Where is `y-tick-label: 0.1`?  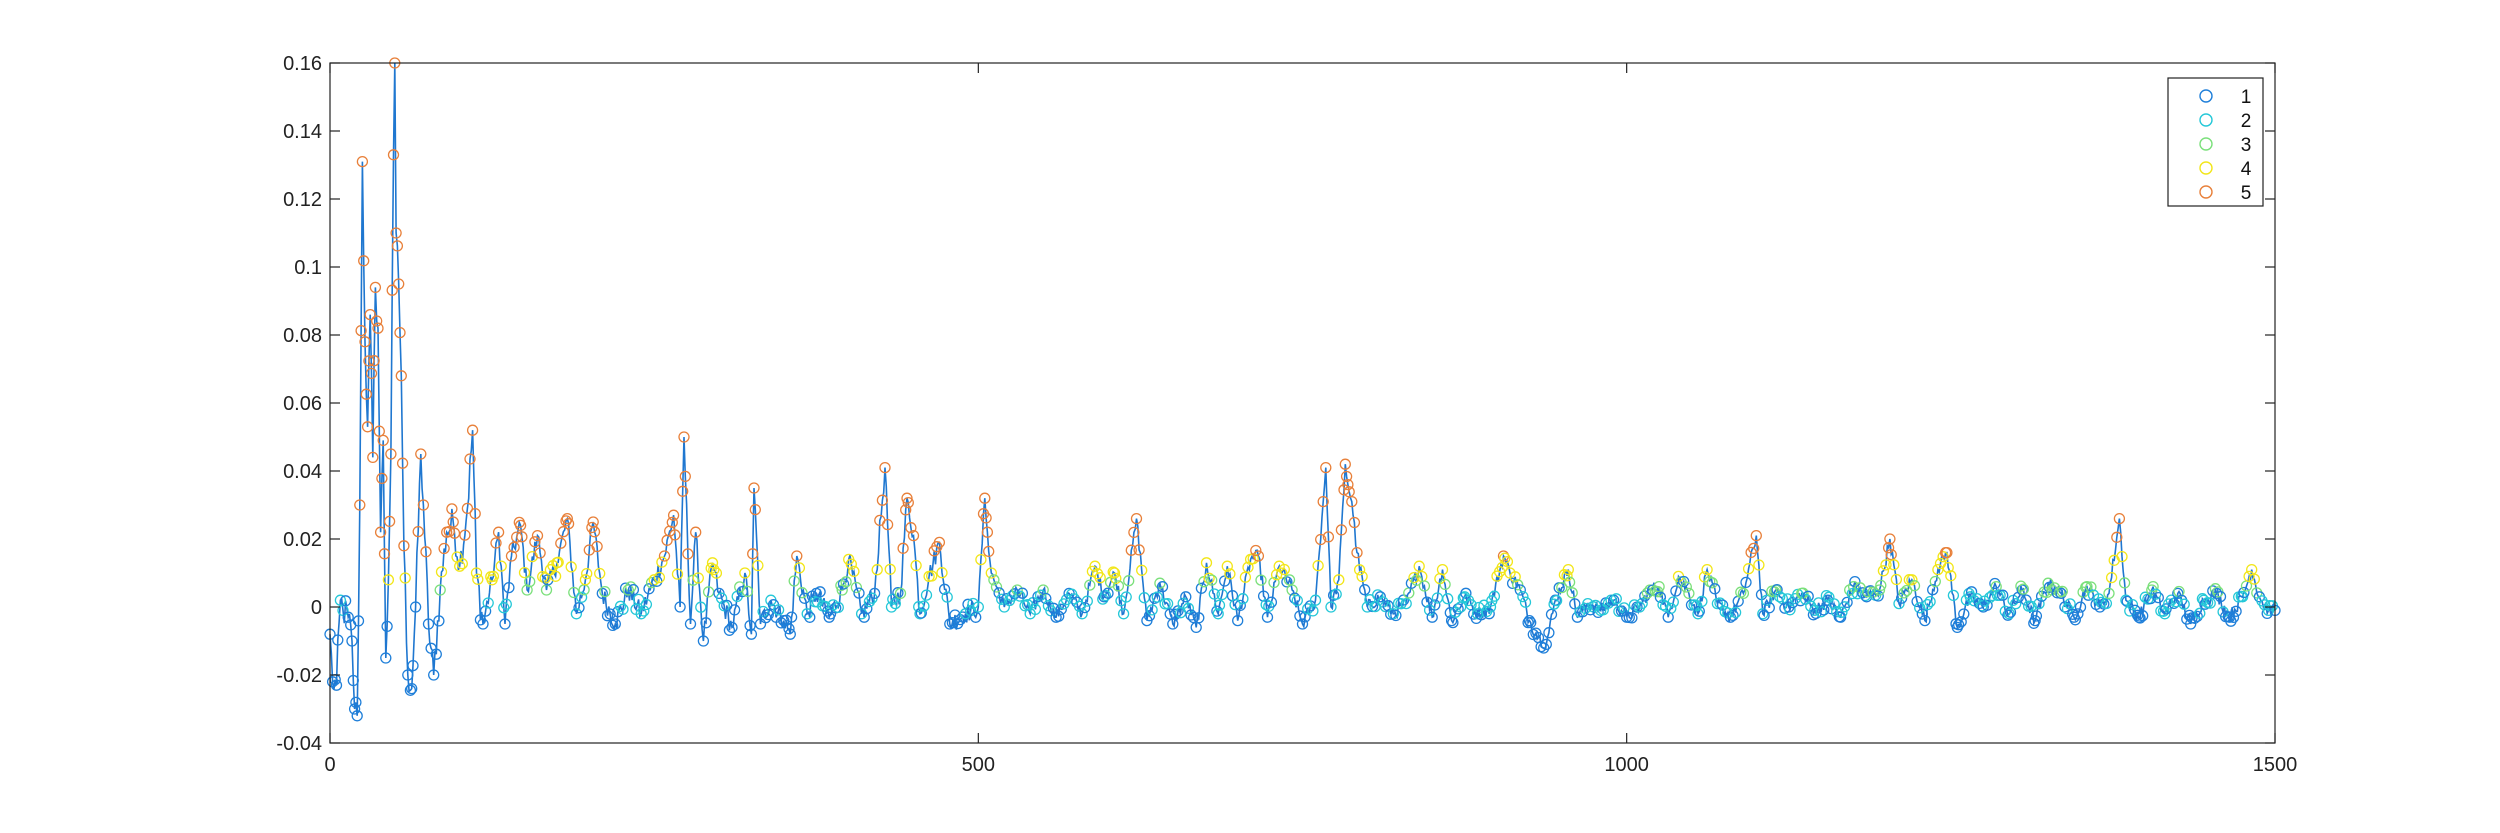 y-tick-label: 0.1 is located at coordinates (308, 268).